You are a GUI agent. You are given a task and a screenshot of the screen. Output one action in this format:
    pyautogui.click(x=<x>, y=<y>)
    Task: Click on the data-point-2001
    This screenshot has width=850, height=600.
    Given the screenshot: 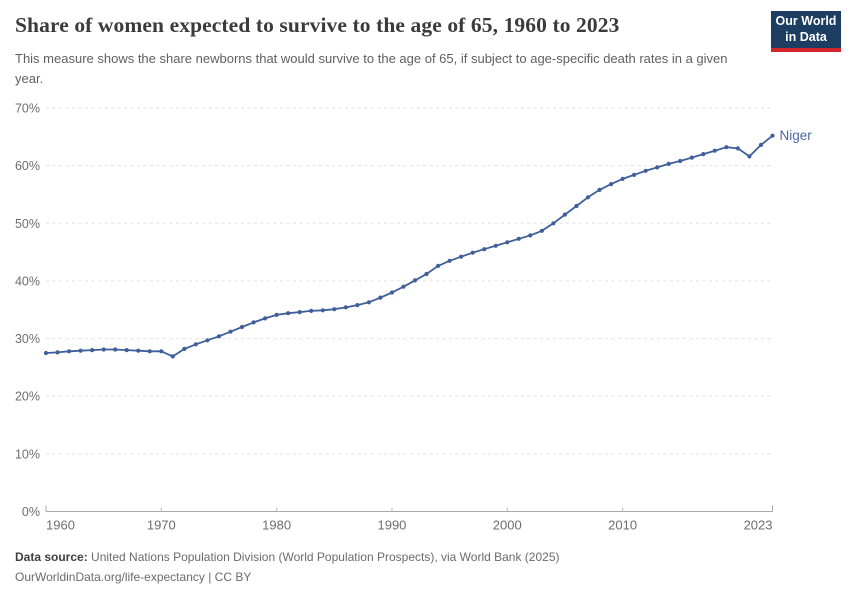 What is the action you would take?
    pyautogui.click(x=518, y=238)
    